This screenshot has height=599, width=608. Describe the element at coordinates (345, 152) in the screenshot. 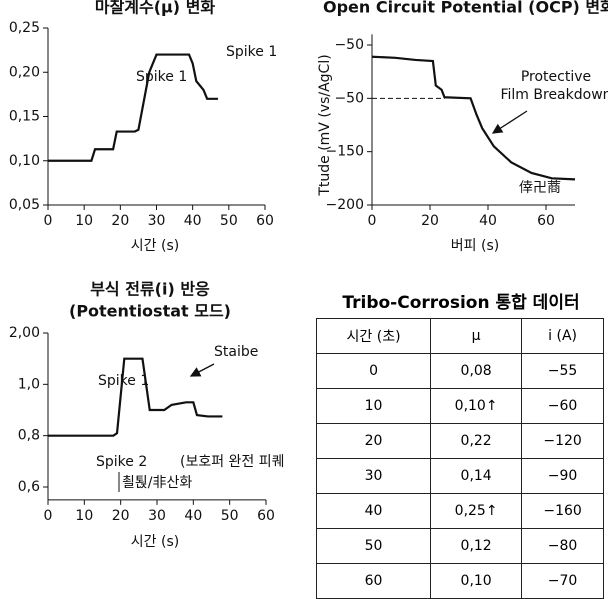

I see `y-tick-label: −150` at that location.